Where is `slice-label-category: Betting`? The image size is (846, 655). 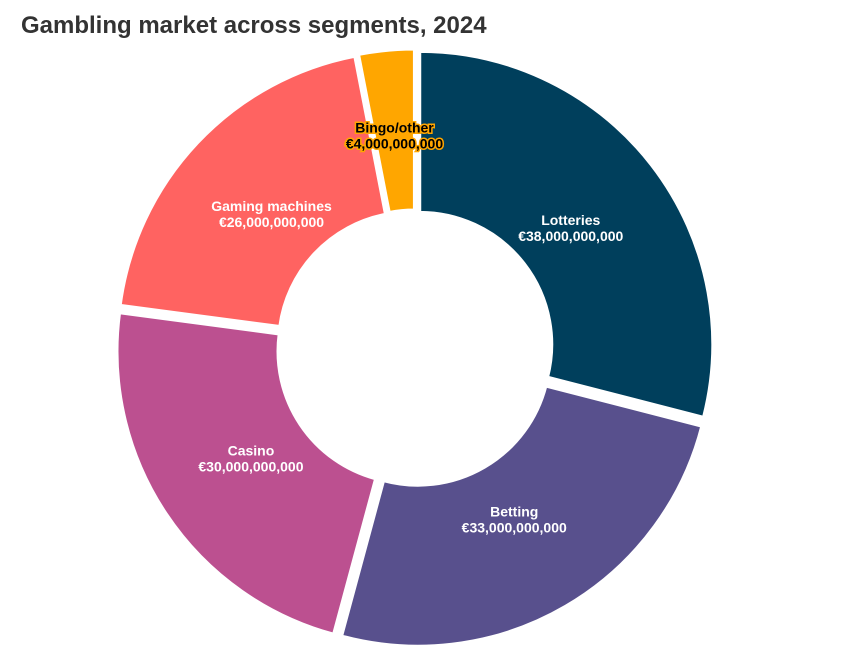 slice-label-category: Betting is located at coordinates (514, 511).